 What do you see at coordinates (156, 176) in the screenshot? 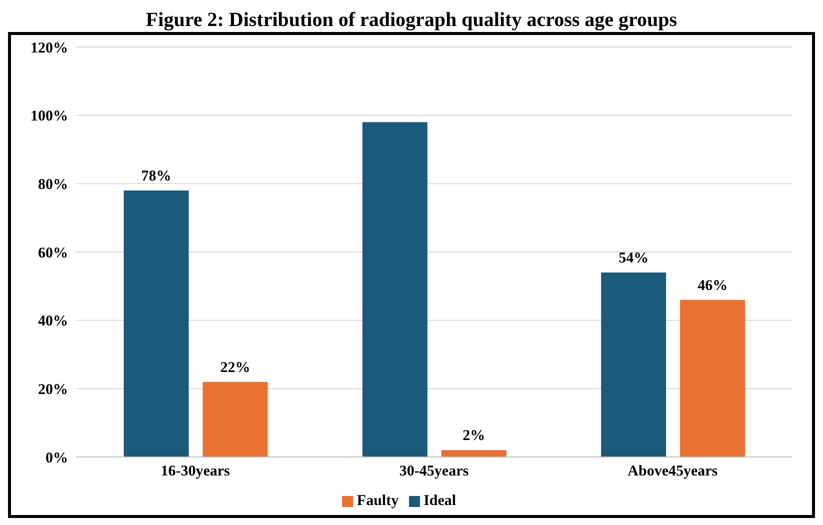
I see `data-label: 78%` at bounding box center [156, 176].